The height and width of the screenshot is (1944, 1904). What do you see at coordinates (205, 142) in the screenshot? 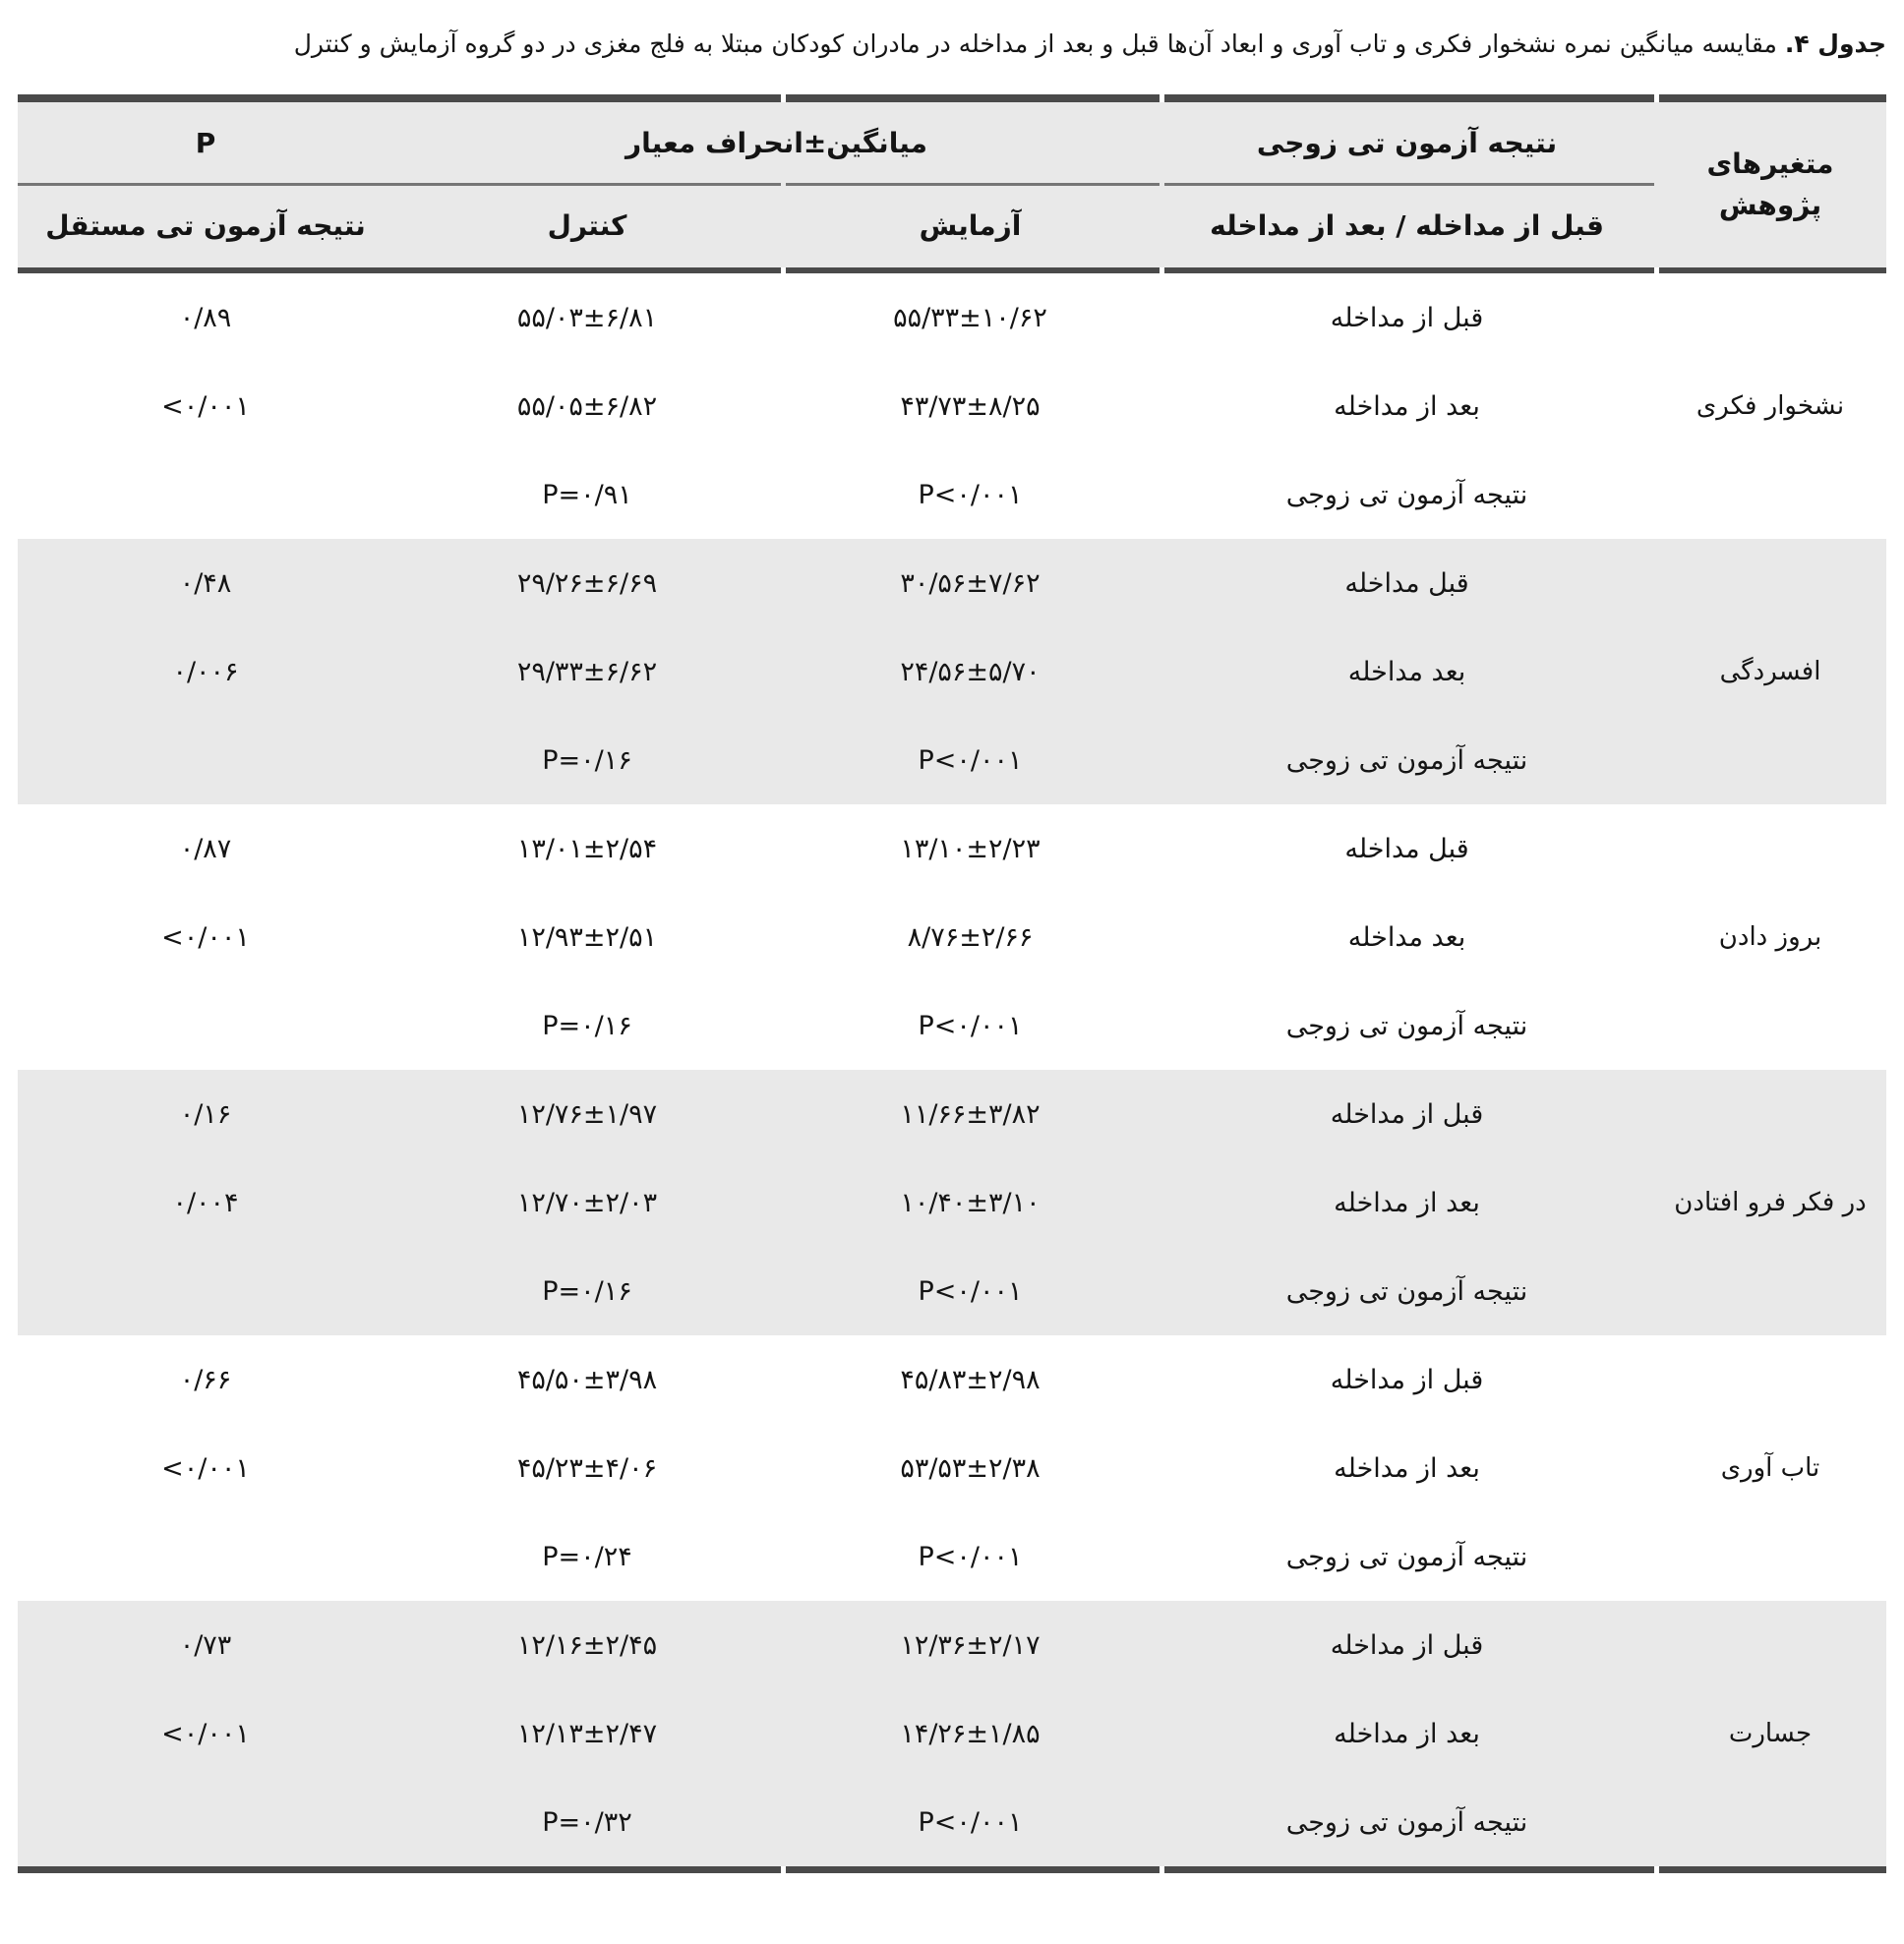
I see `header-cell-p: P` at bounding box center [205, 142].